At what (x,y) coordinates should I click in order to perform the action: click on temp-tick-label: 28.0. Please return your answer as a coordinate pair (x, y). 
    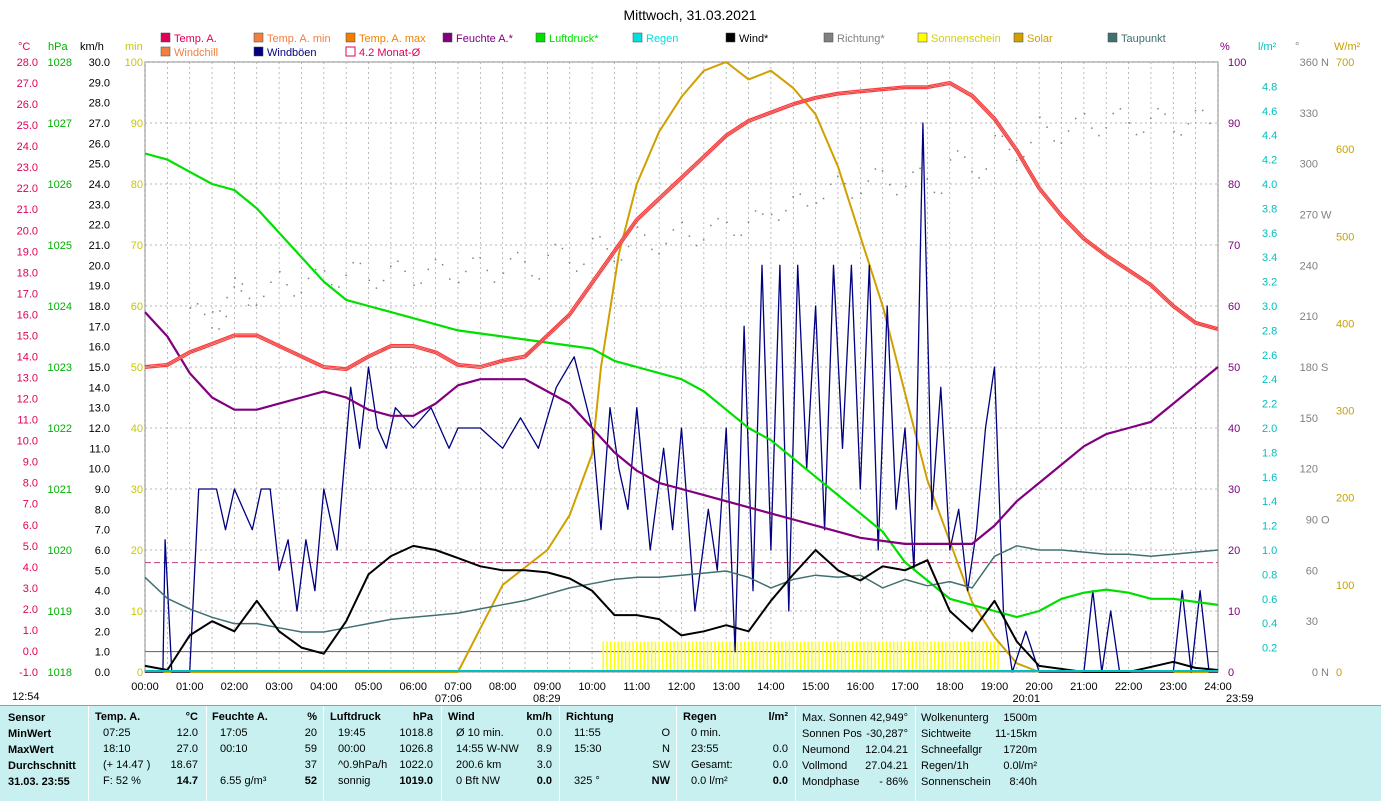
    Looking at the image, I should click on (27, 63).